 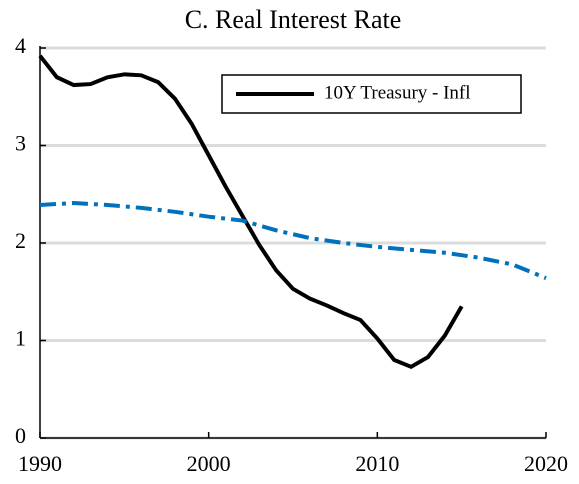 What do you see at coordinates (293, 240) in the screenshot?
I see `line` at bounding box center [293, 240].